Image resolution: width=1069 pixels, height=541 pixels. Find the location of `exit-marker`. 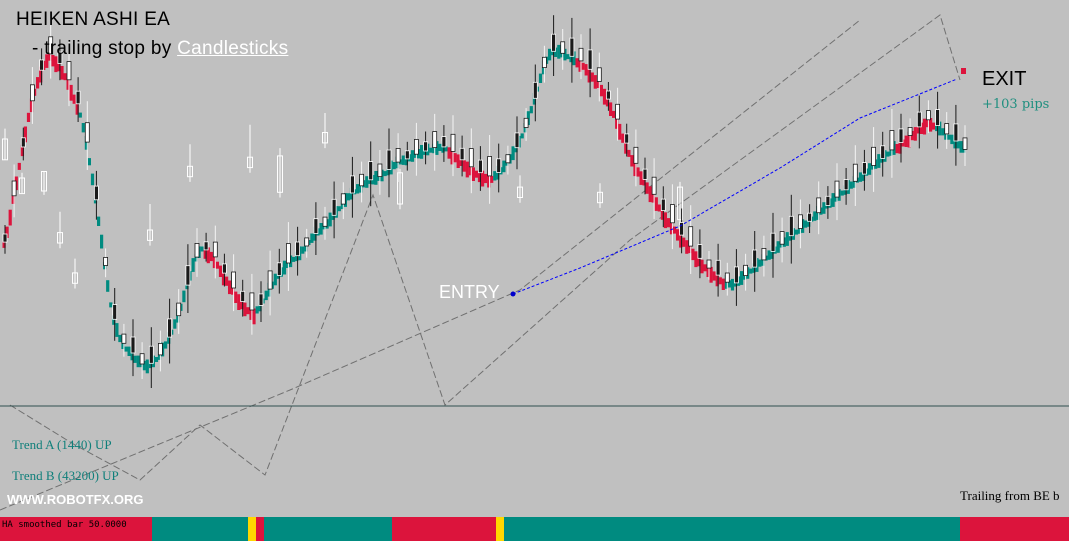

exit-marker is located at coordinates (963, 71).